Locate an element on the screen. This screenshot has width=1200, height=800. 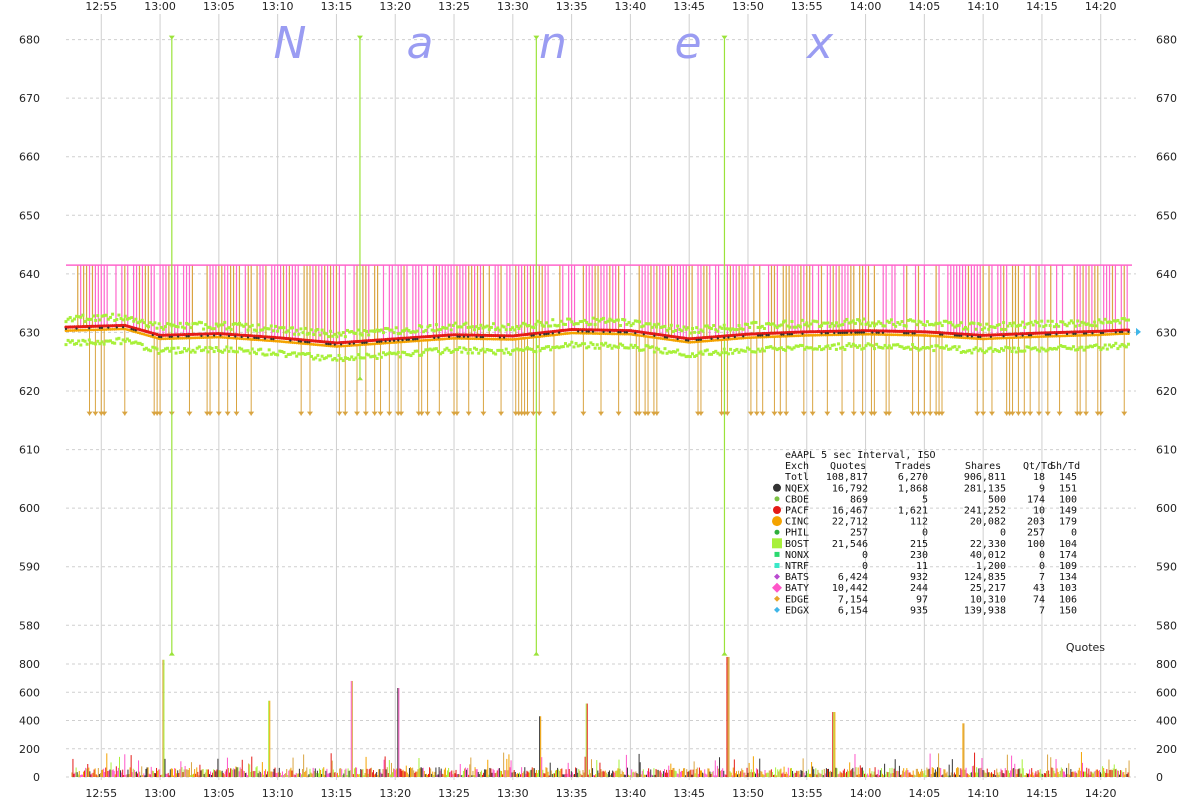
legend-qt-td: 100 is located at coordinates (1036, 544).